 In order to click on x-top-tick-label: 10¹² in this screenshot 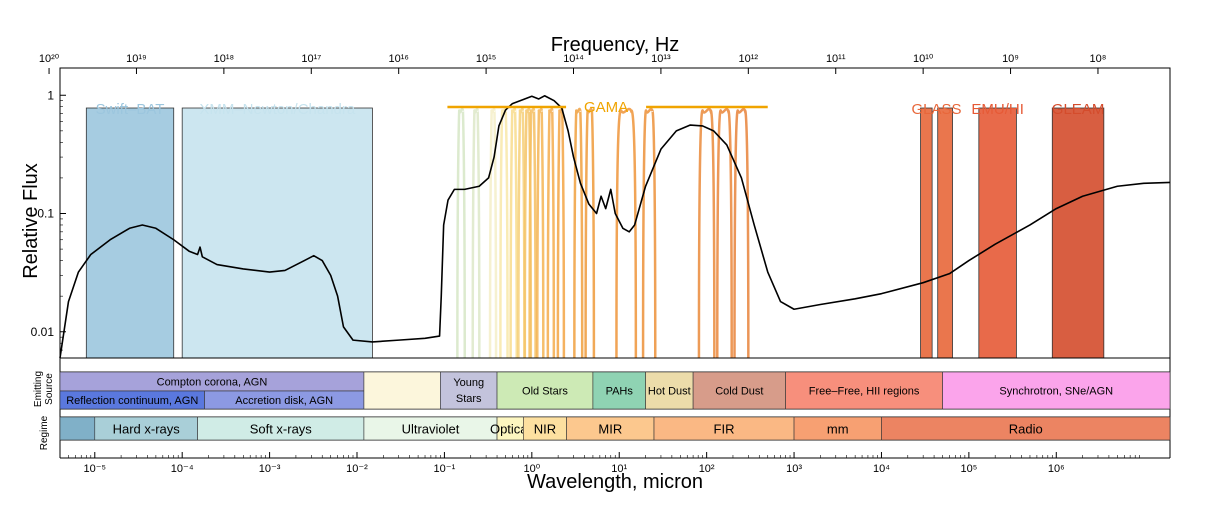, I will do `click(749, 59)`.